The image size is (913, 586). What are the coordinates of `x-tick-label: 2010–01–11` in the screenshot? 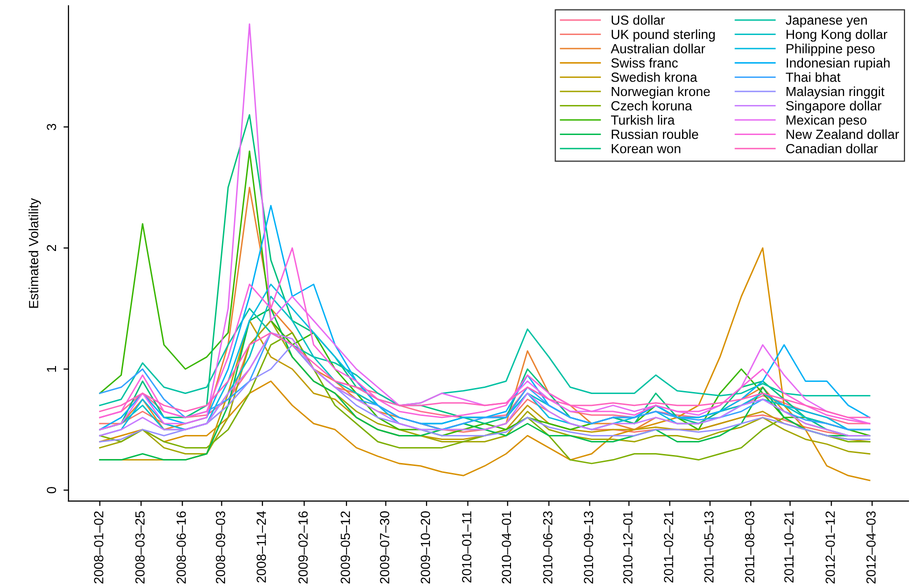 It's located at (467, 546).